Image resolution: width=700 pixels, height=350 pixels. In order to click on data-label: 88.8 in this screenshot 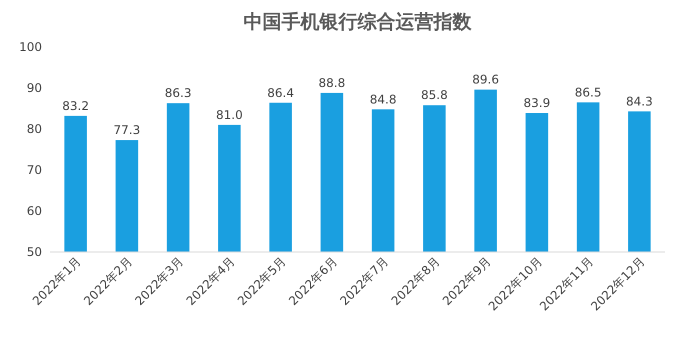, I will do `click(332, 83)`.